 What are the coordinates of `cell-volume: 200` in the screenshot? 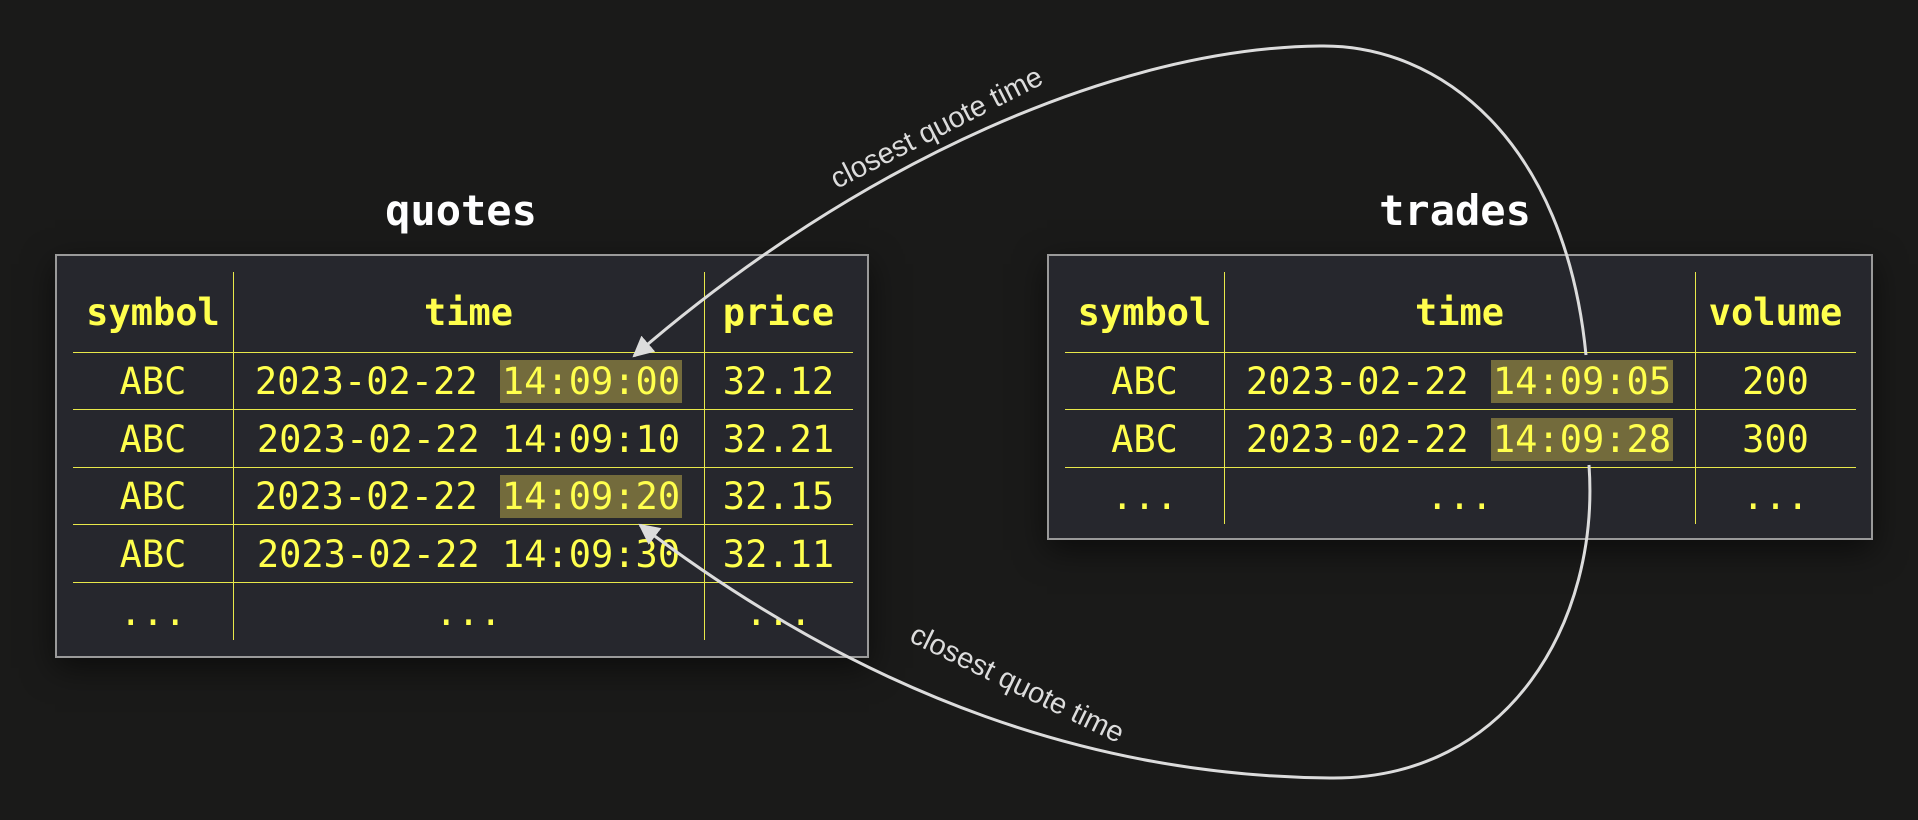 It's located at (1775, 381).